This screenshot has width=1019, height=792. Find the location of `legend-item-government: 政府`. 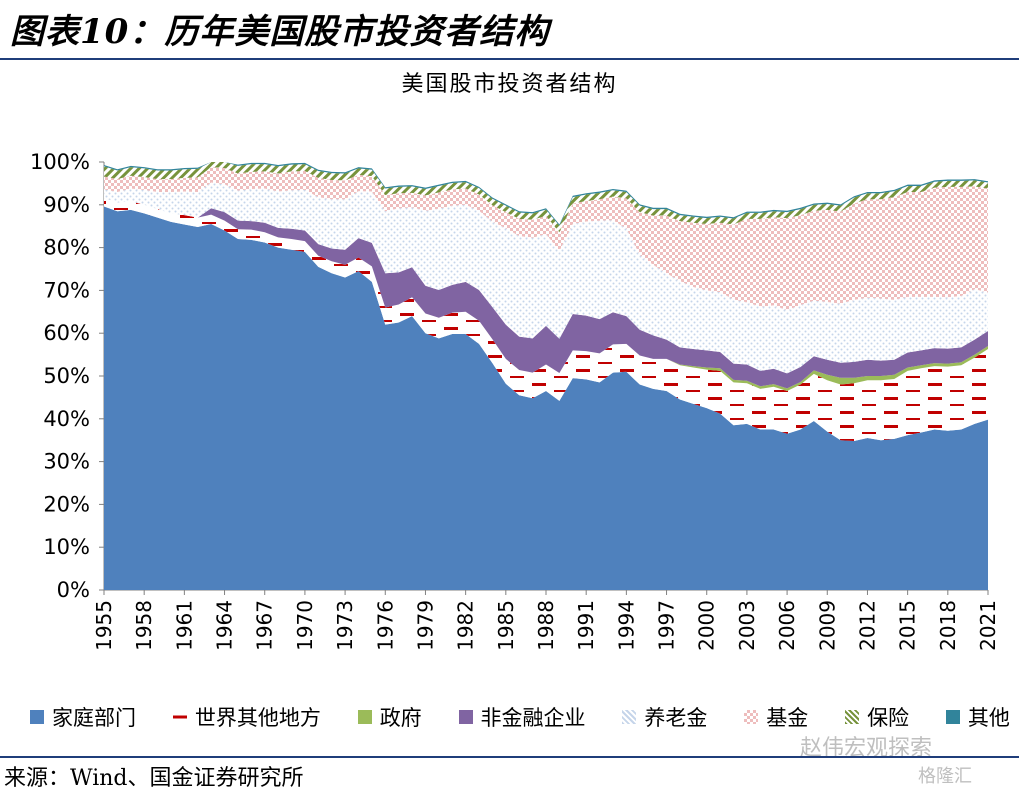

legend-item-government: 政府 is located at coordinates (389, 717).